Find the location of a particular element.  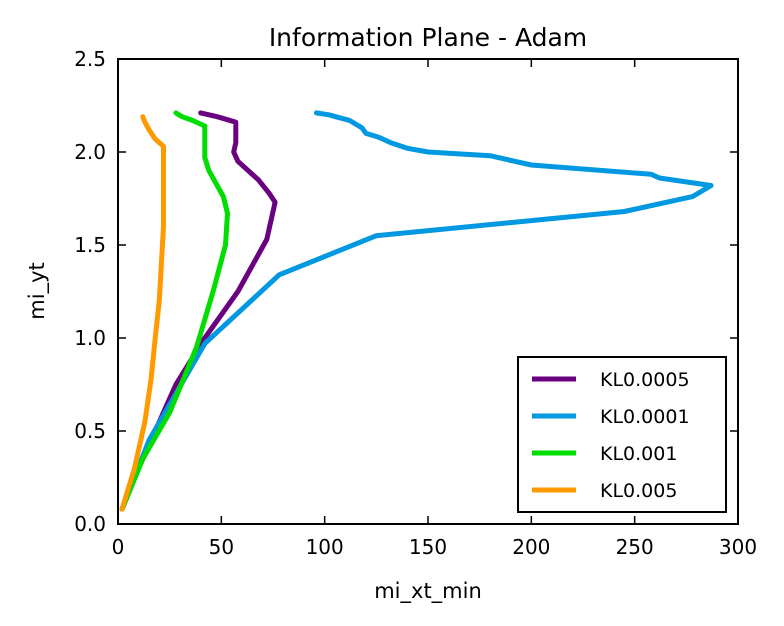

x-axis-label: mi_xt_min is located at coordinates (428, 591).